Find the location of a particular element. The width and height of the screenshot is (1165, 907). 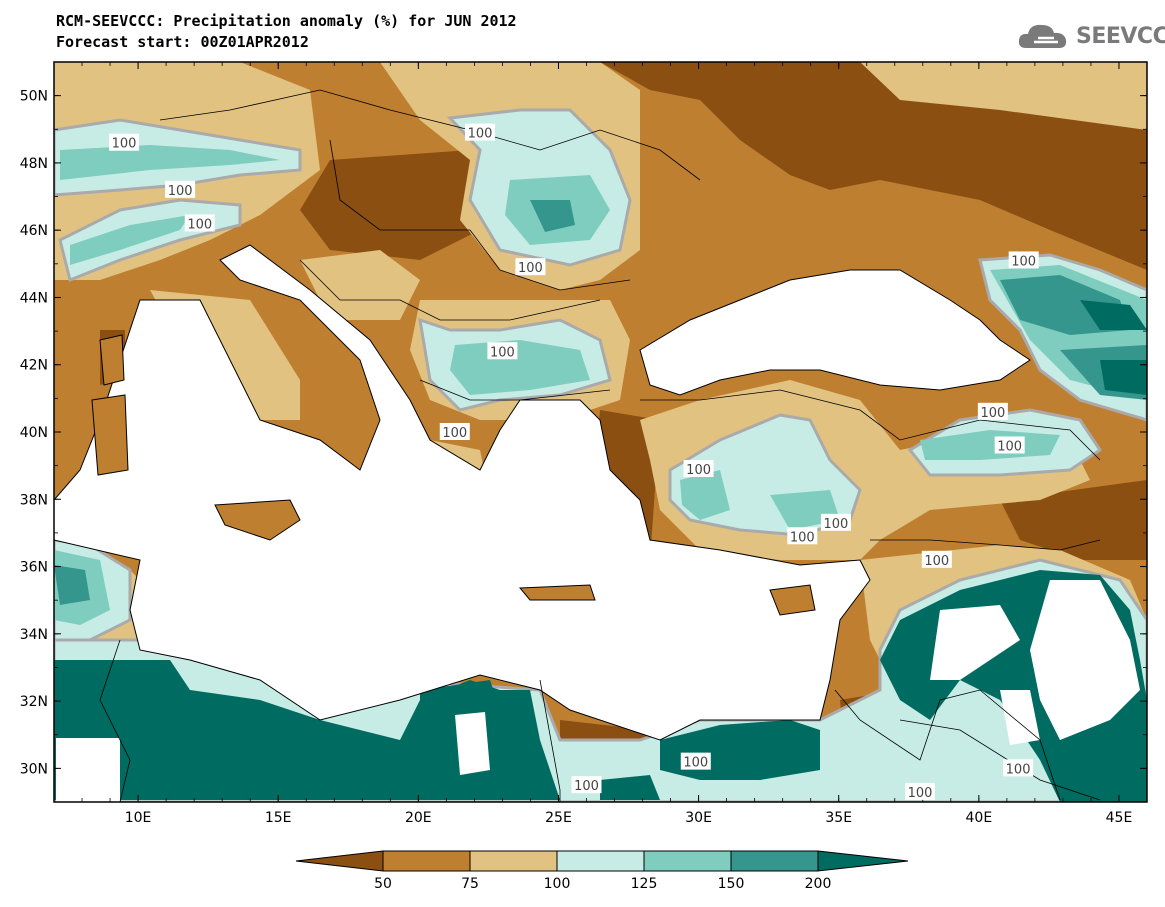

seevccc-logo: SEEVCCC is located at coordinates (1090, 38).